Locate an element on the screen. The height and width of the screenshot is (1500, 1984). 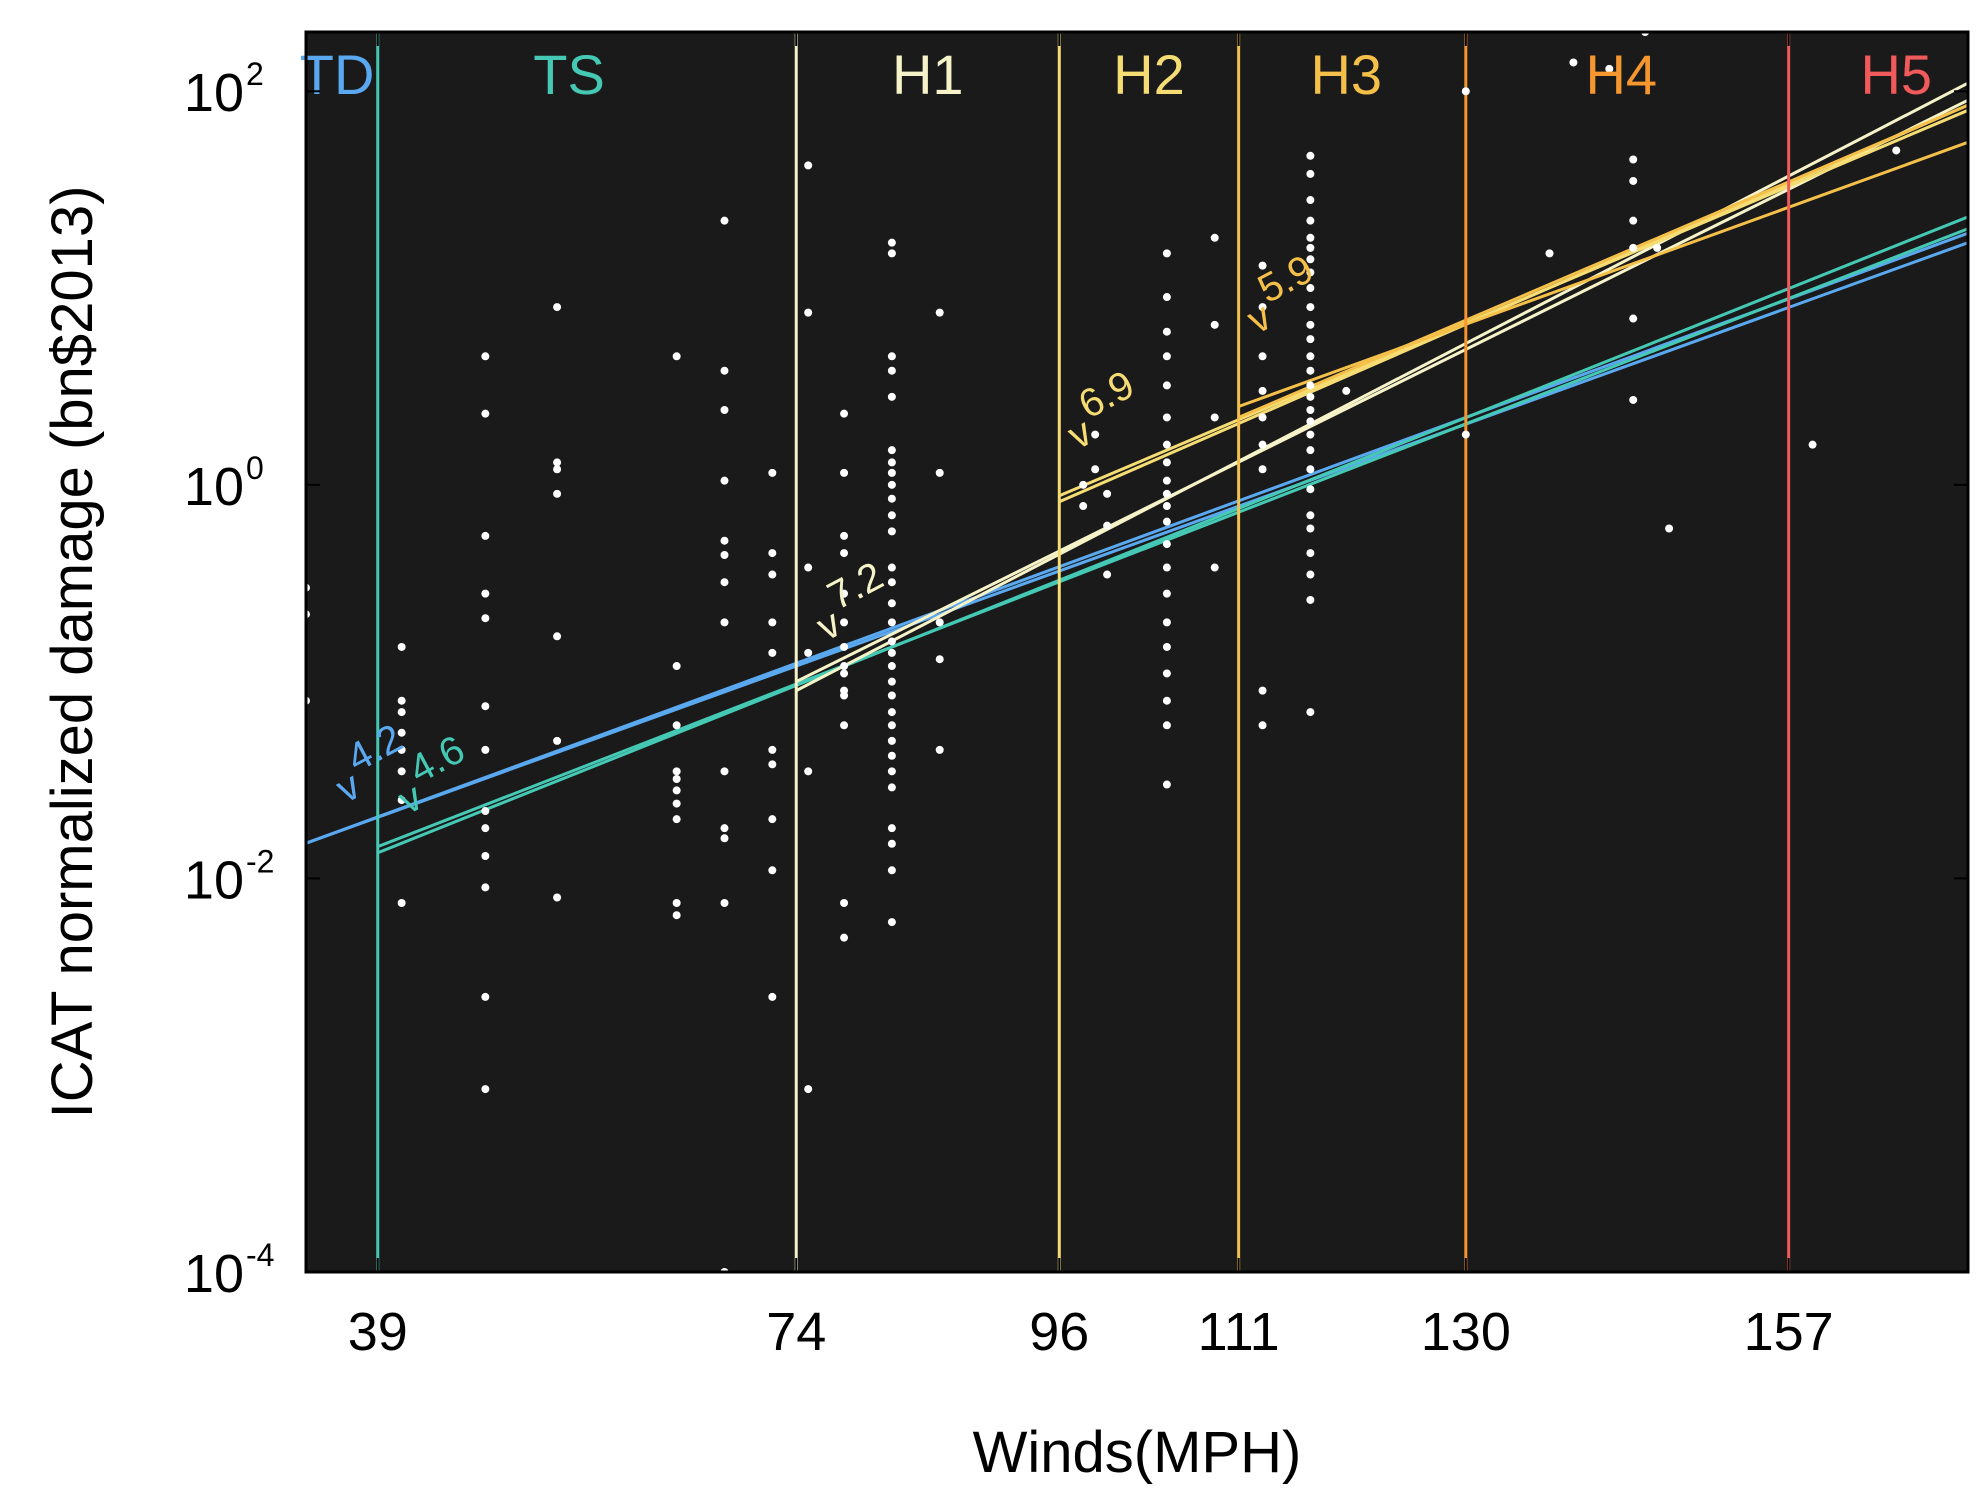
x-tick-label: 74 is located at coordinates (796, 1332).